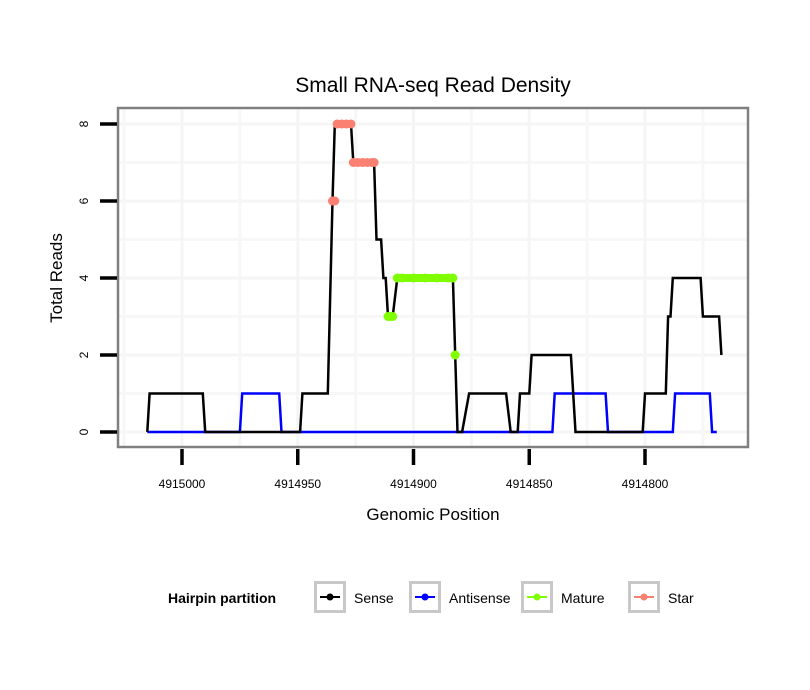 The width and height of the screenshot is (810, 690). What do you see at coordinates (413, 484) in the screenshot?
I see `x-tick-label: 4914900` at bounding box center [413, 484].